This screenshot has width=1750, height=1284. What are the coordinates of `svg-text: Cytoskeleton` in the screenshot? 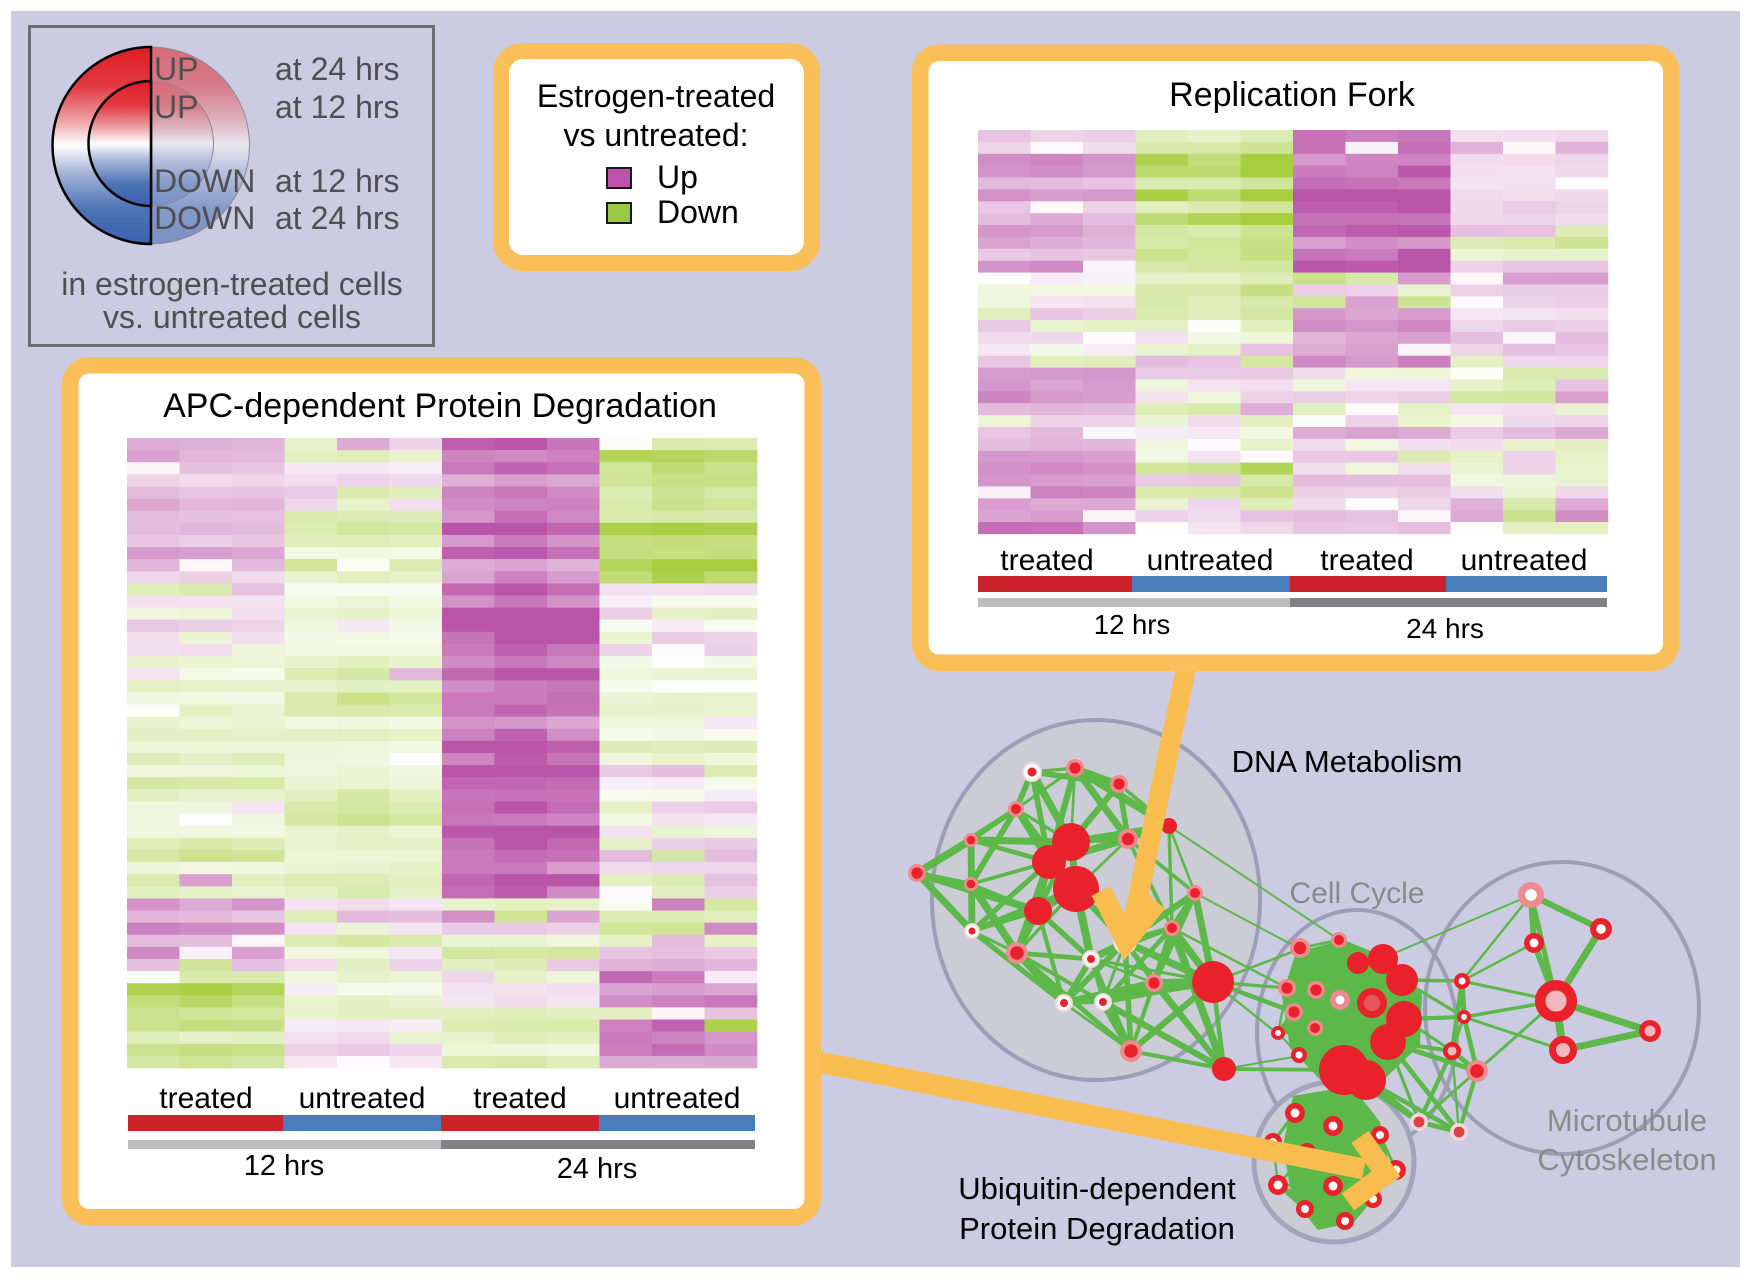 It's located at (1626, 1159).